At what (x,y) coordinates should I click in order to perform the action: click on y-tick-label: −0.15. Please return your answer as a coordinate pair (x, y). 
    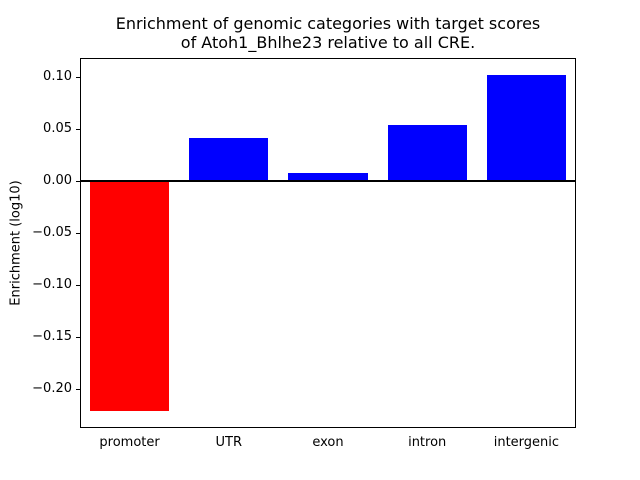
    Looking at the image, I should click on (52, 336).